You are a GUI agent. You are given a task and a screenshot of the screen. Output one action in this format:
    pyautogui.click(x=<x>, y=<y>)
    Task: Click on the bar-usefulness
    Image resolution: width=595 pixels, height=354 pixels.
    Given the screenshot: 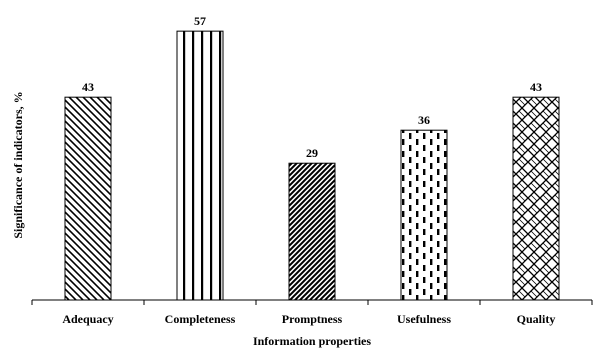 What is the action you would take?
    pyautogui.click(x=424, y=215)
    